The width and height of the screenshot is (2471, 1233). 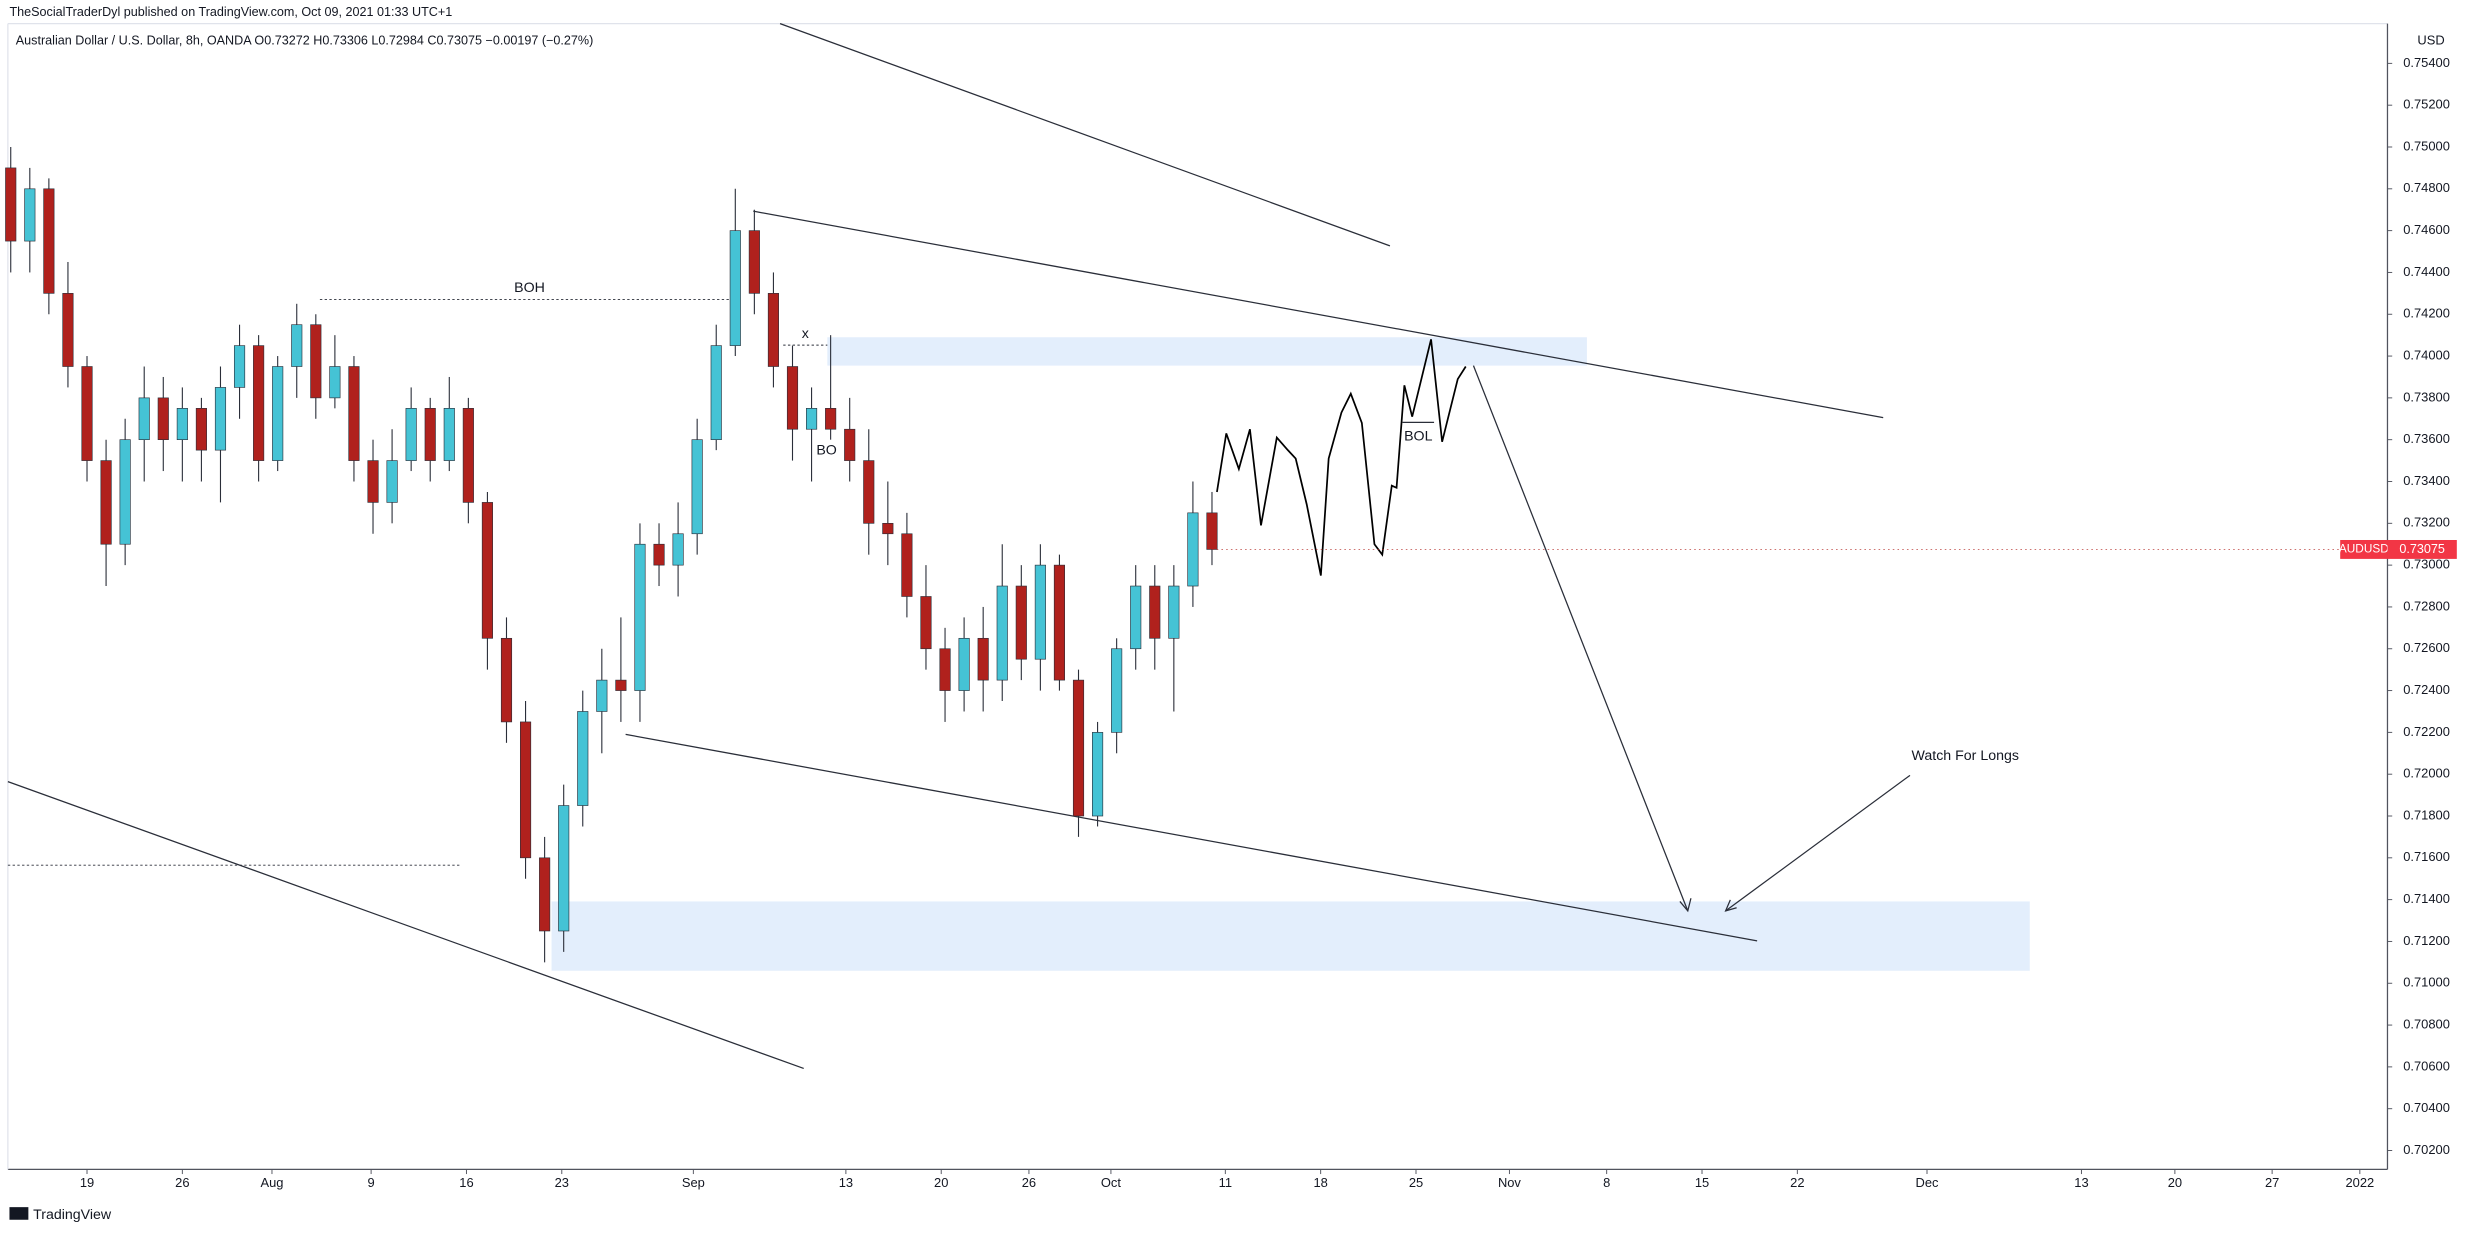 I want to click on y-tick-label: 0.70400, so click(x=2426, y=1107).